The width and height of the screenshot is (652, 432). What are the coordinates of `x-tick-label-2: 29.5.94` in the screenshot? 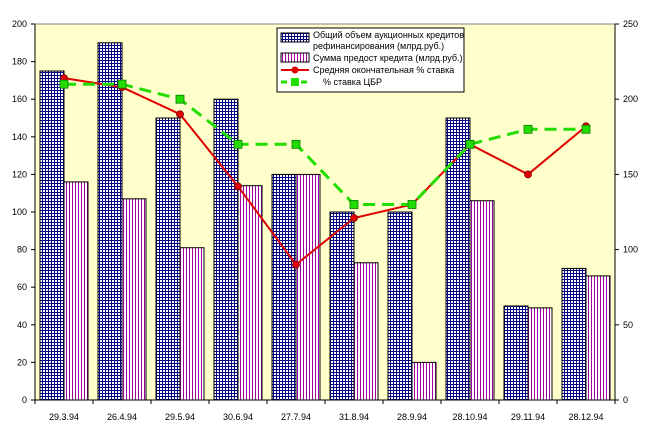 It's located at (180, 417).